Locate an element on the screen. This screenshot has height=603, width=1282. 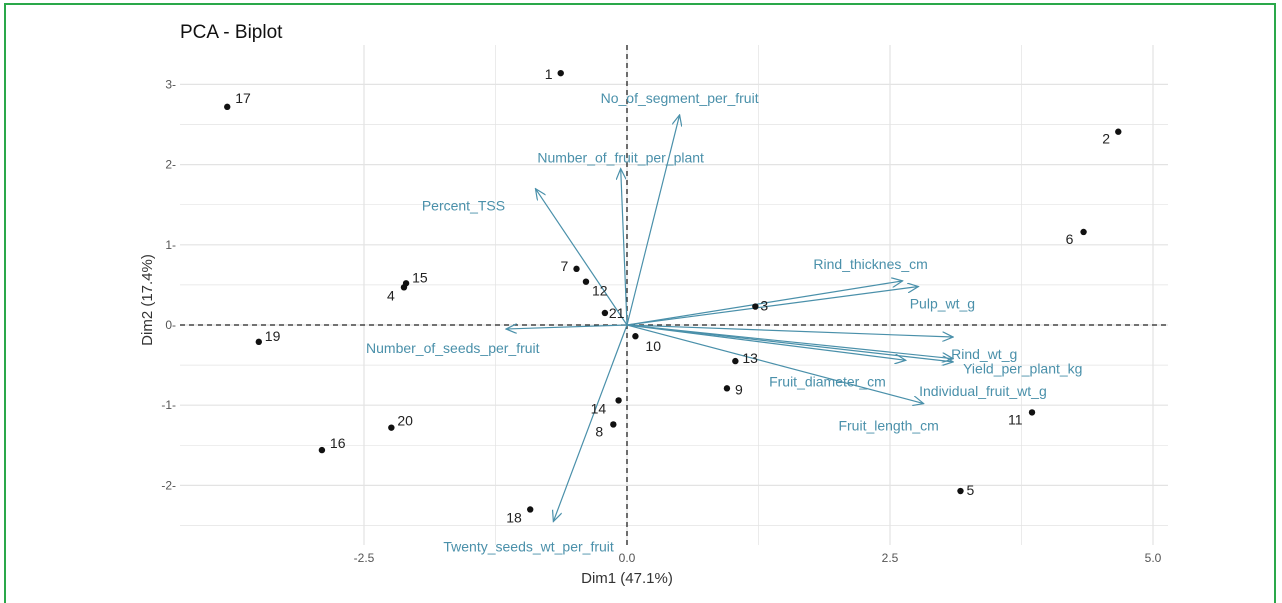
y-tick-label: -2- is located at coordinates (168, 485).